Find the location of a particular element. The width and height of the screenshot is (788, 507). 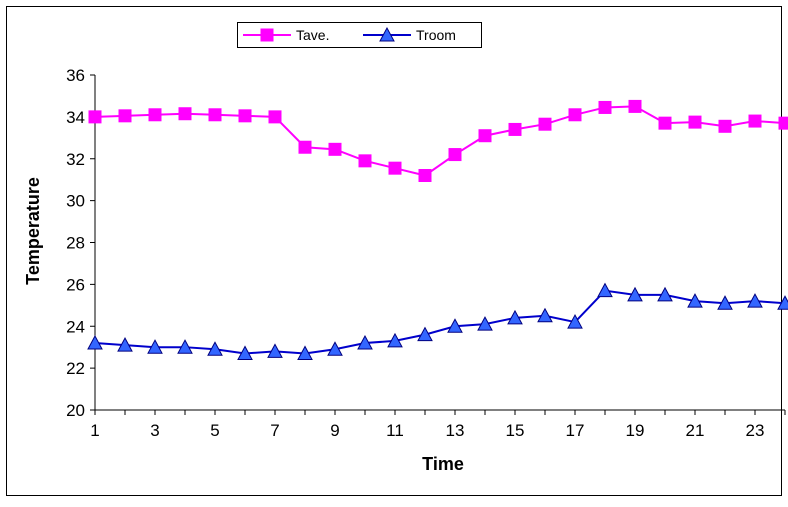

x-tick-label: 19 is located at coordinates (635, 430).